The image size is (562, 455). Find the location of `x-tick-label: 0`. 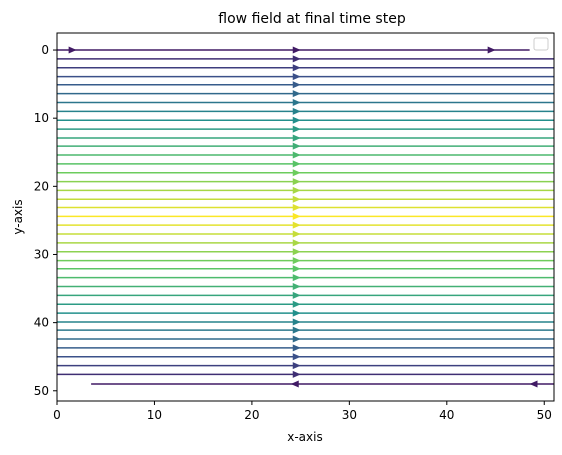

x-tick-label: 0 is located at coordinates (57, 415).